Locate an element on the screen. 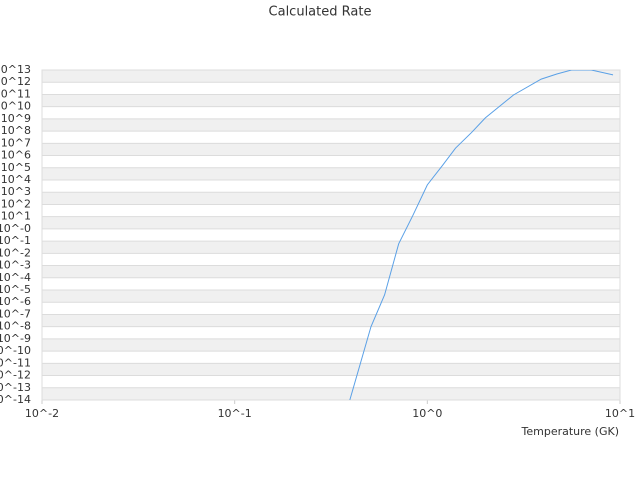  y-tick-label: 10^1 is located at coordinates (16, 216).